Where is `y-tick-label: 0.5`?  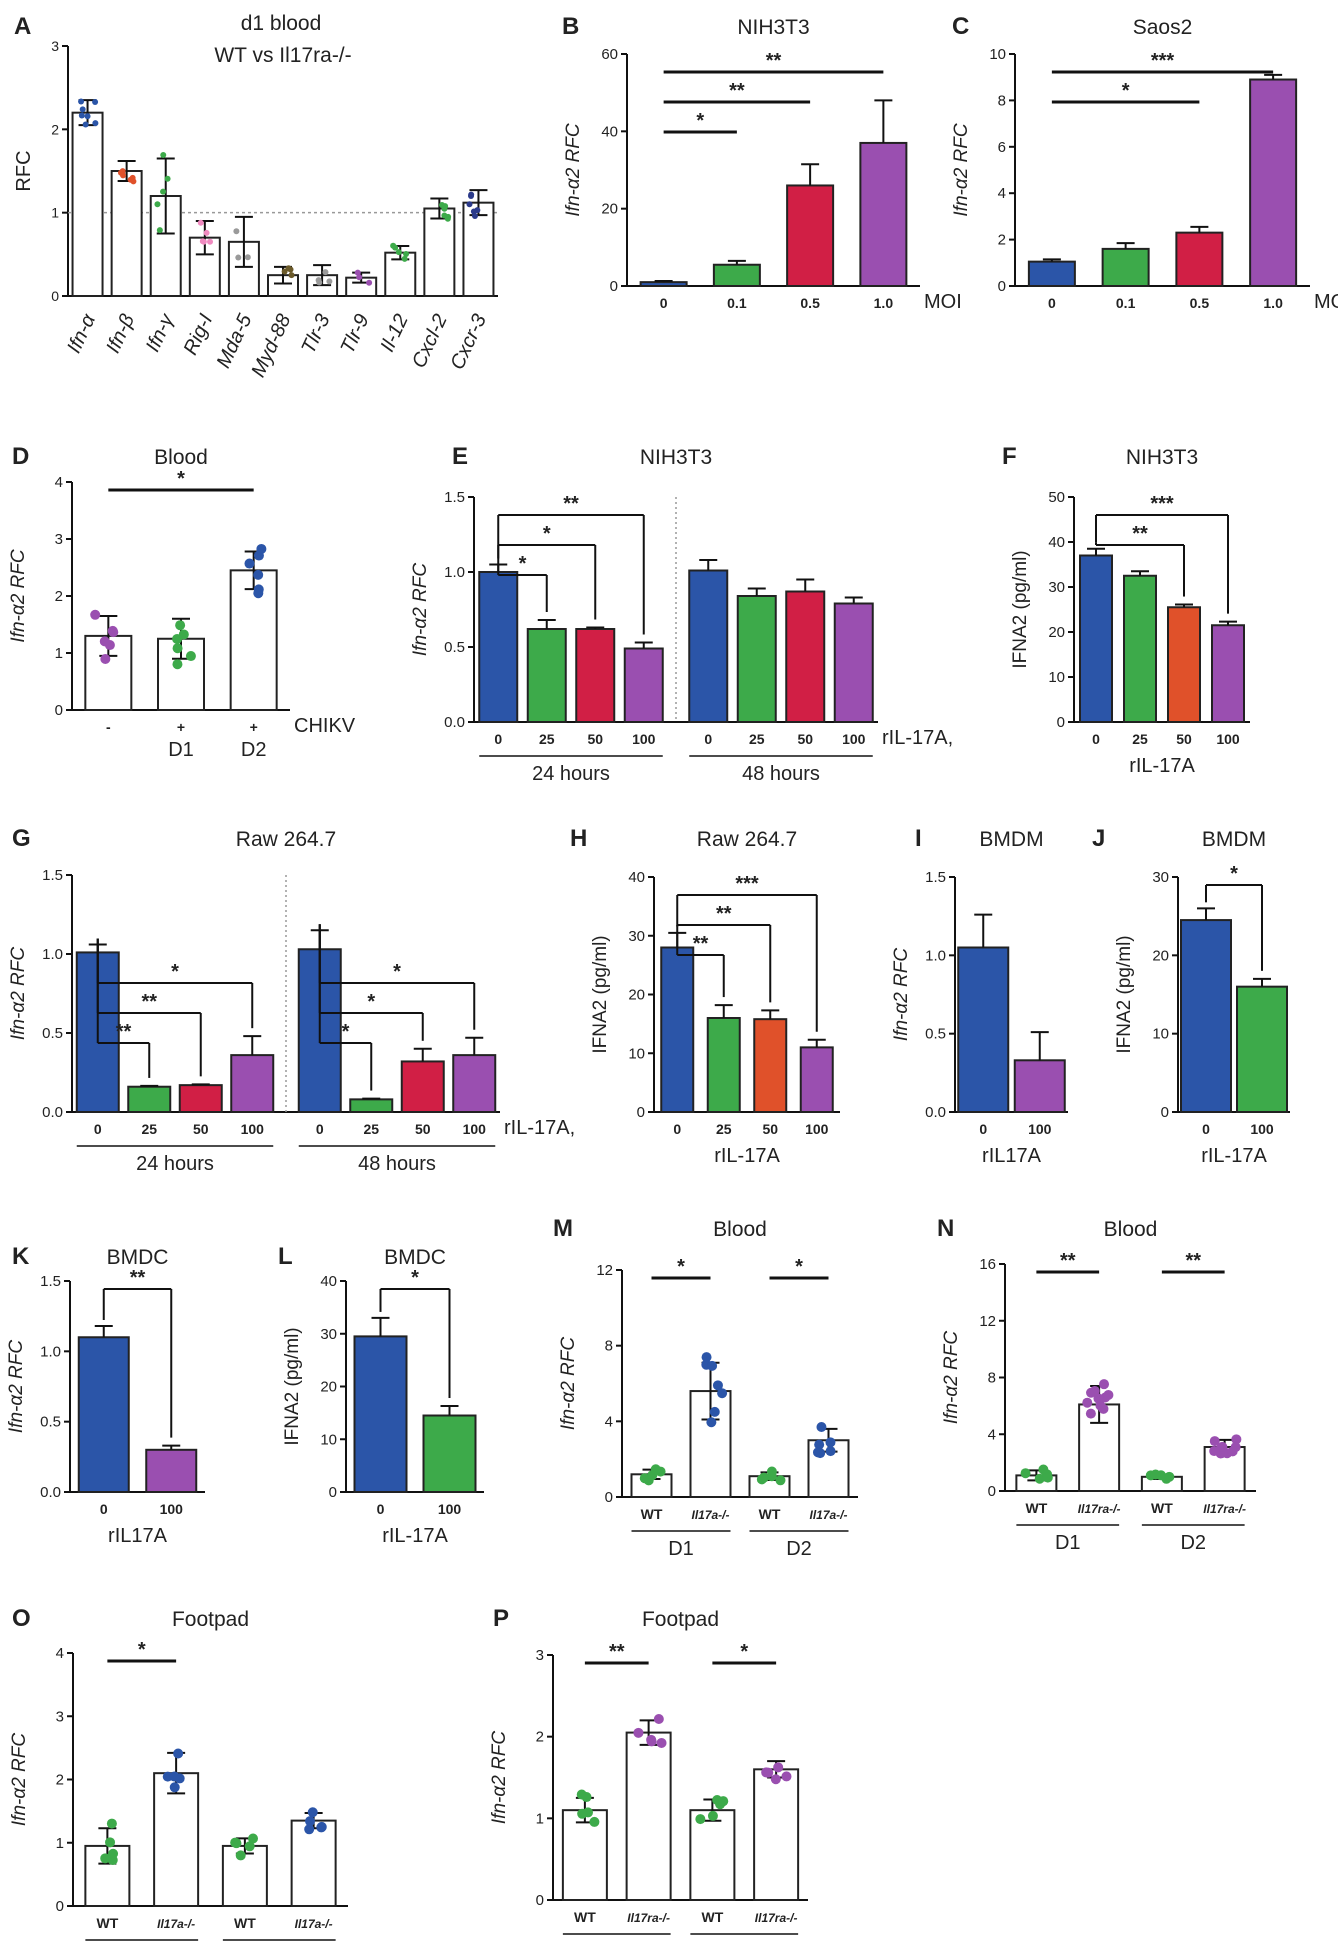 y-tick-label: 0.5 is located at coordinates (50, 1422).